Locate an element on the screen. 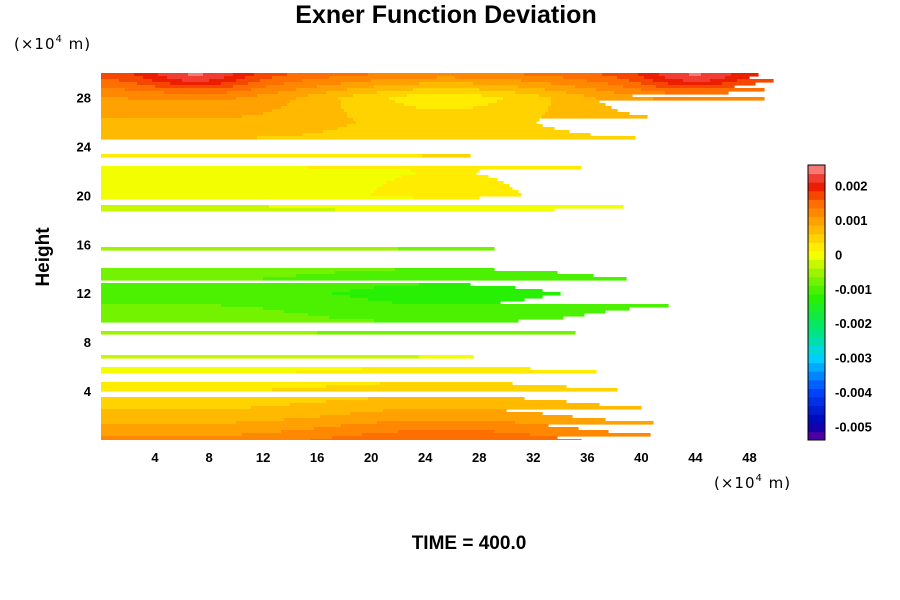  y-unit-exponent: 4 is located at coordinates (59, 39).